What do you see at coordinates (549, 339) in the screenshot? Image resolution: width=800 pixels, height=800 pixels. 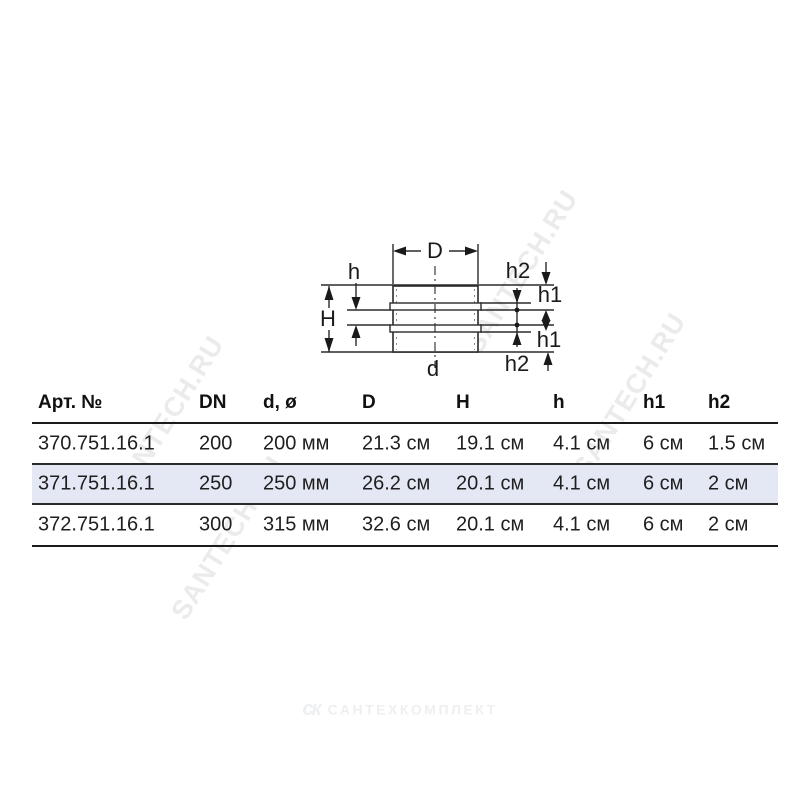 I see `label-h1-bottom: h1` at bounding box center [549, 339].